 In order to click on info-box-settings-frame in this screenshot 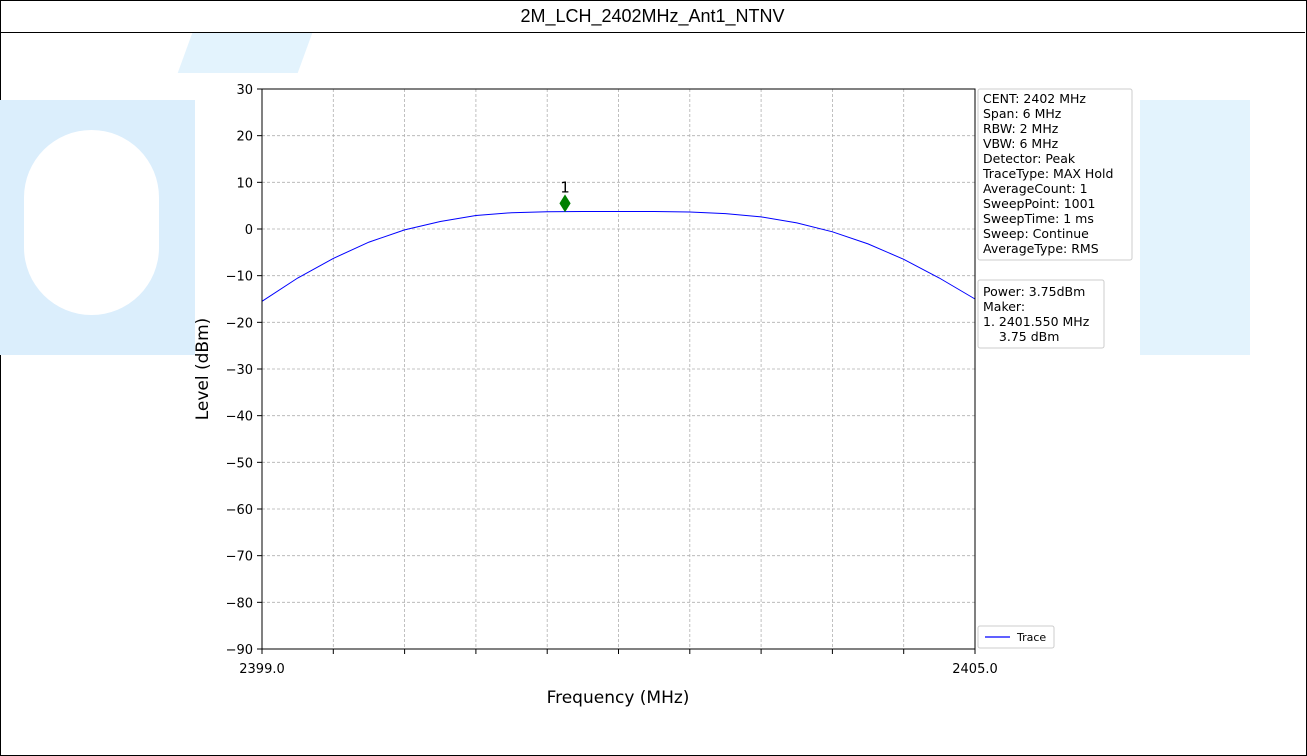, I will do `click(1055, 174)`.